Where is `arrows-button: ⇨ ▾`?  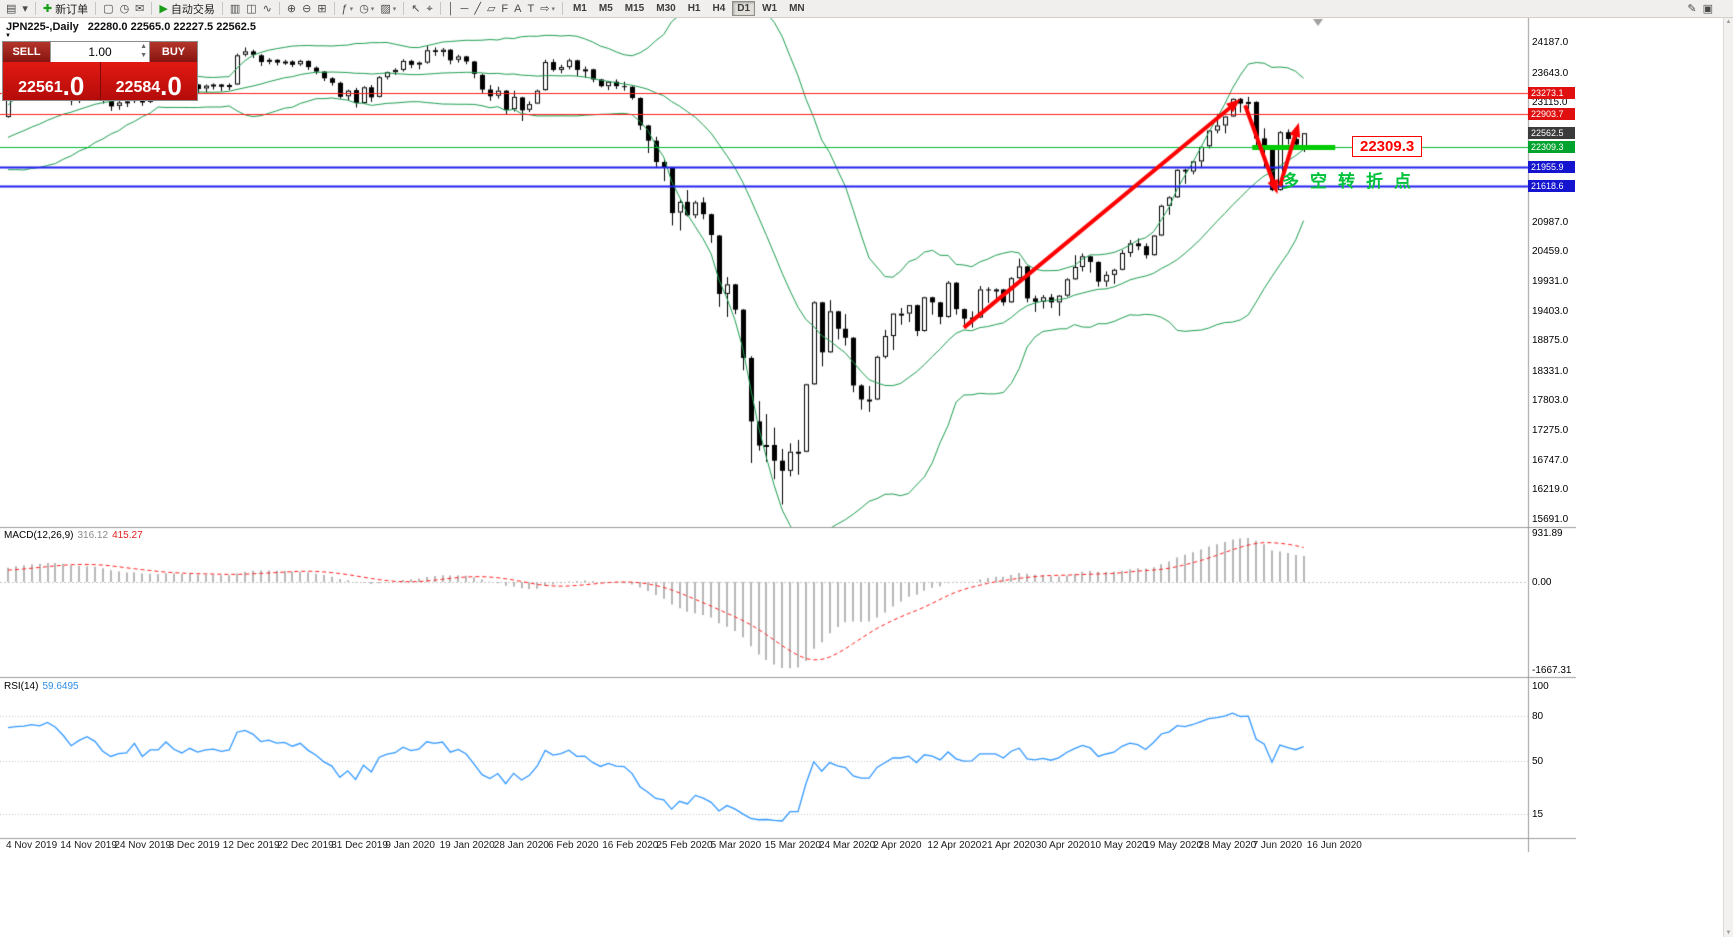 arrows-button: ⇨ ▾ is located at coordinates (547, 9).